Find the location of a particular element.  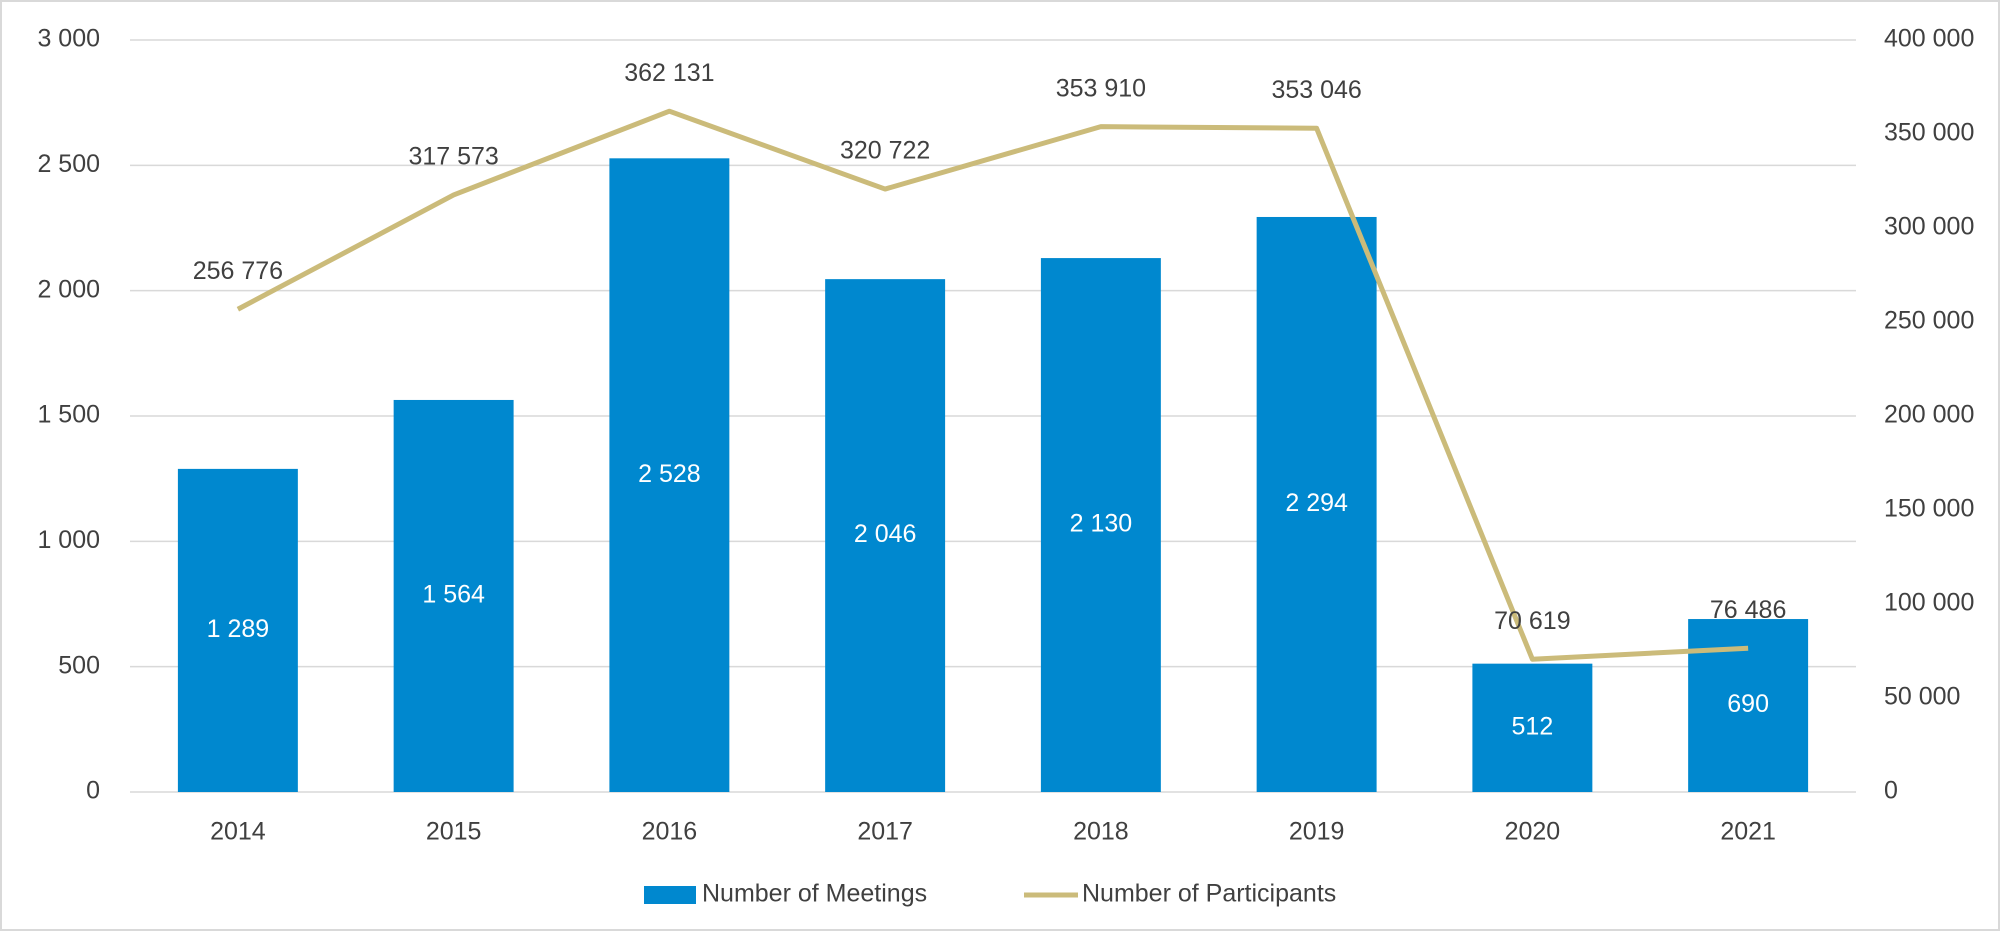

y-tick-label: 1 000 is located at coordinates (68, 540).